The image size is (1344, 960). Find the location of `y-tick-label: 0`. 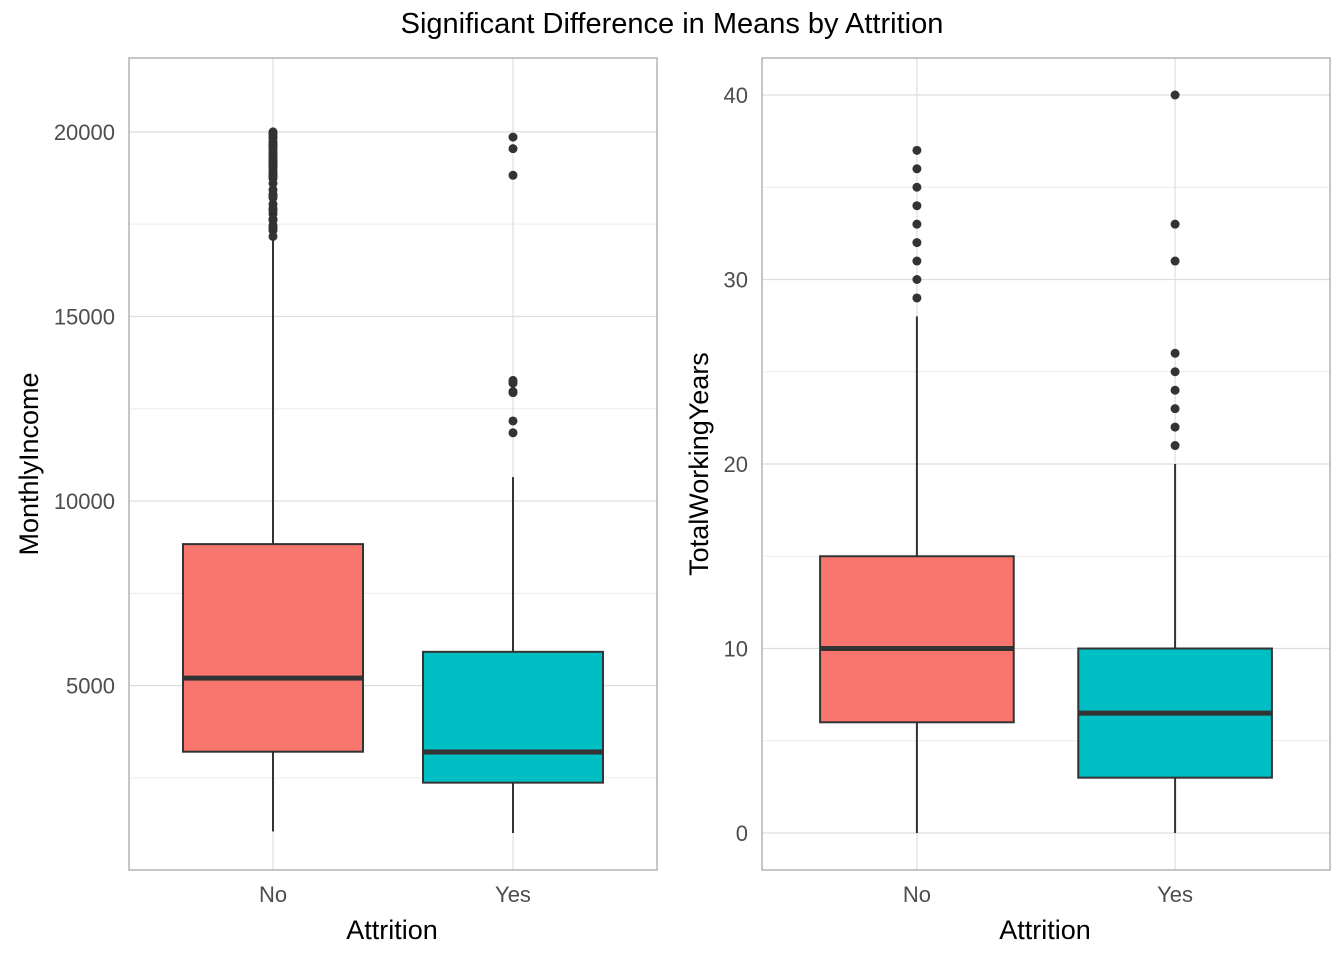

y-tick-label: 0 is located at coordinates (742, 833).